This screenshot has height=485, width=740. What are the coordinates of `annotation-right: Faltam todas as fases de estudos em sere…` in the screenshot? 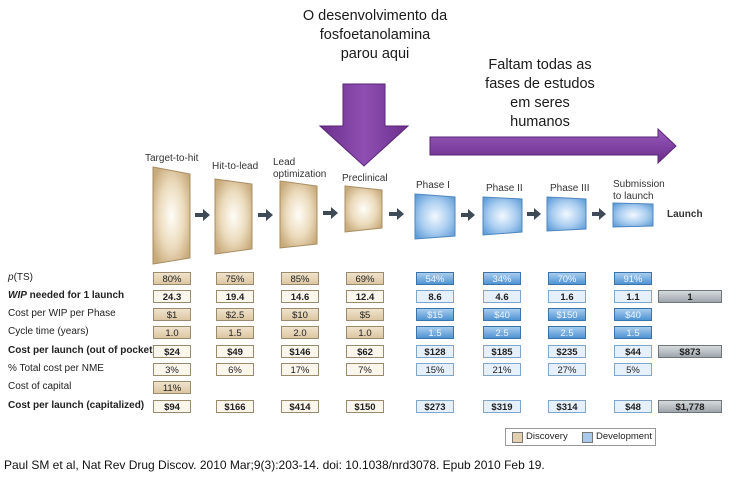 It's located at (540, 94).